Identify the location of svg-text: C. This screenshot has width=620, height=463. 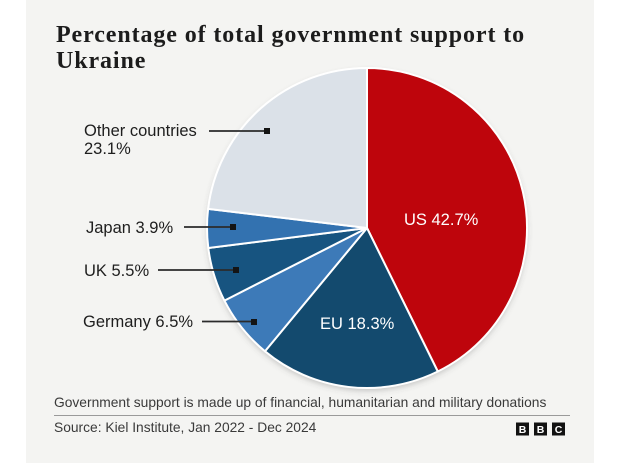
(559, 430).